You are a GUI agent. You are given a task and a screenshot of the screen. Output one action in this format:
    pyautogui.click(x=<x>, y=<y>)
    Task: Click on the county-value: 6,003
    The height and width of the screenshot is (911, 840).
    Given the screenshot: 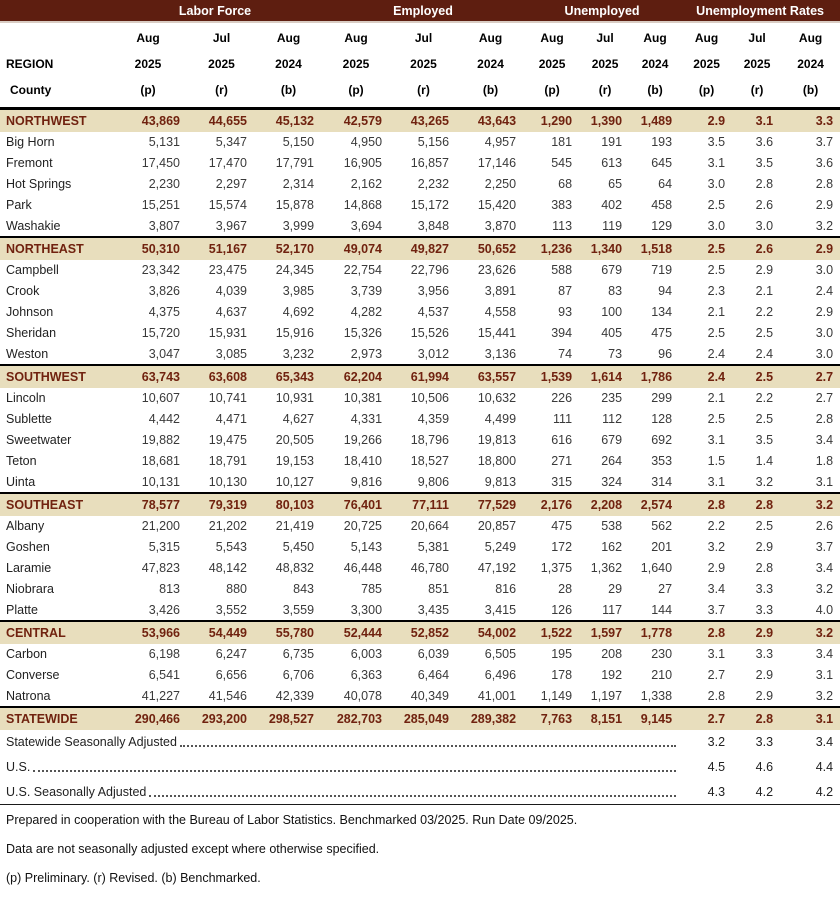 What is the action you would take?
    pyautogui.click(x=366, y=654)
    